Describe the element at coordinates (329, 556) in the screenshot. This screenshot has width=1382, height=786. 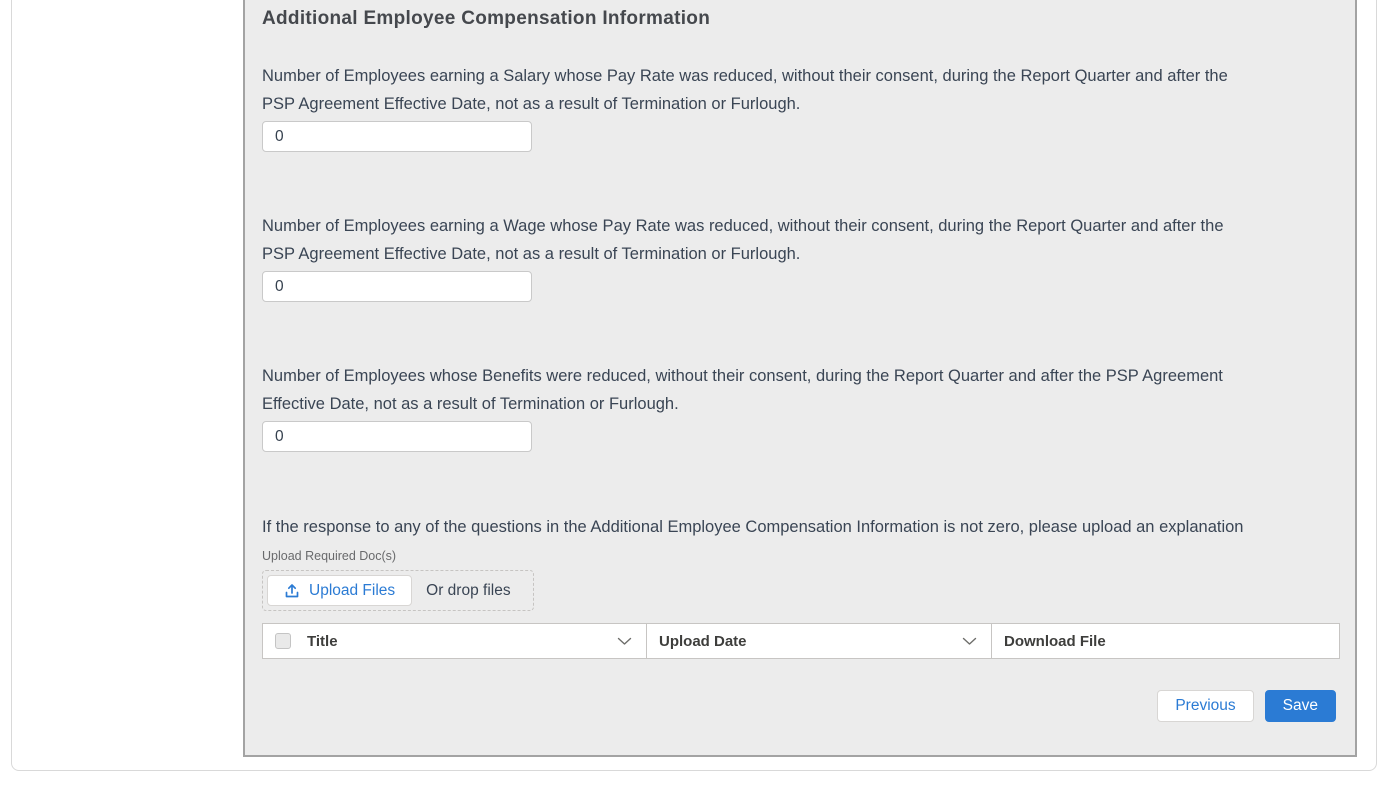
I see `upload-field-label: Upload Required Doc(s)` at that location.